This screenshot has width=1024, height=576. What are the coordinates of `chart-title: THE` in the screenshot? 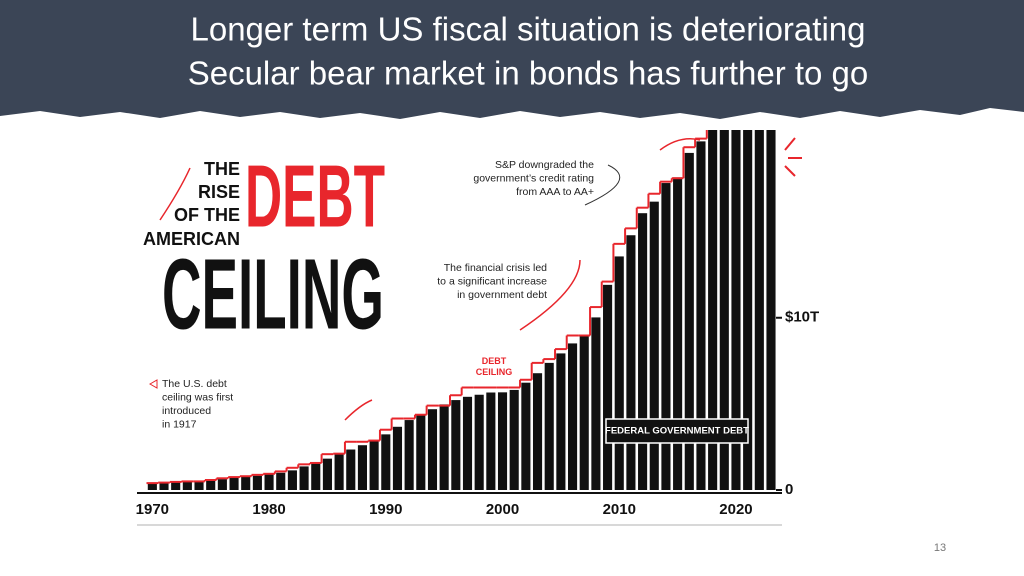 It's located at (222, 169).